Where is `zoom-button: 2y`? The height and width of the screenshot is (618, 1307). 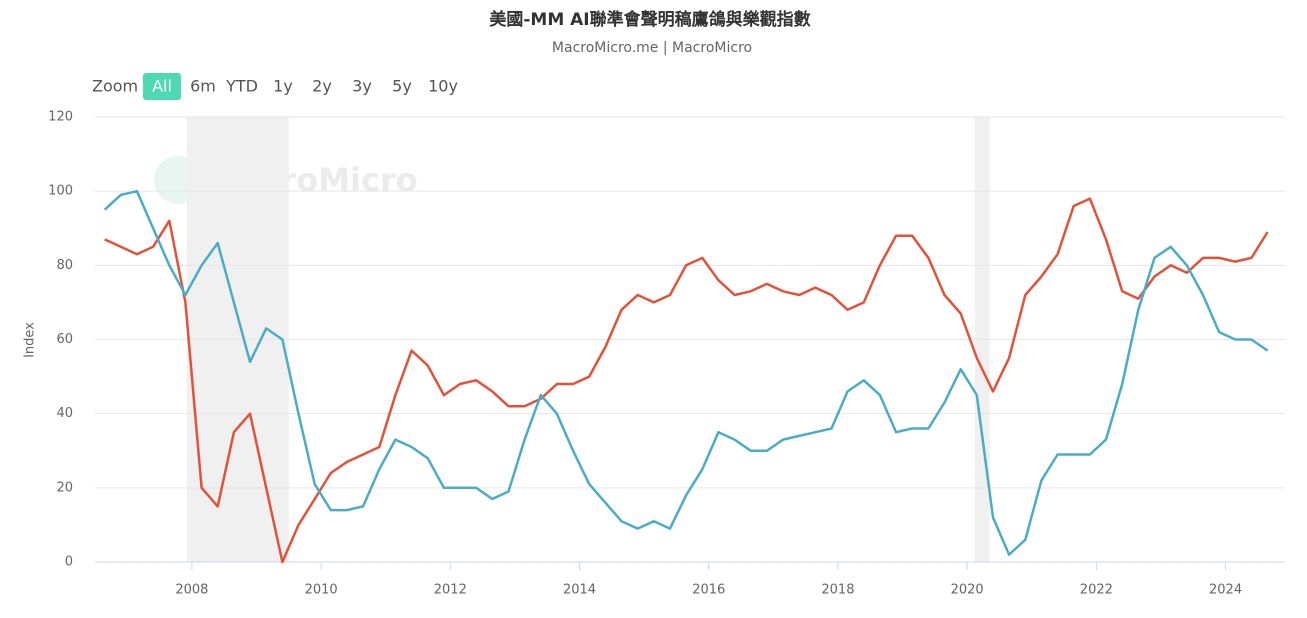 zoom-button: 2y is located at coordinates (322, 86).